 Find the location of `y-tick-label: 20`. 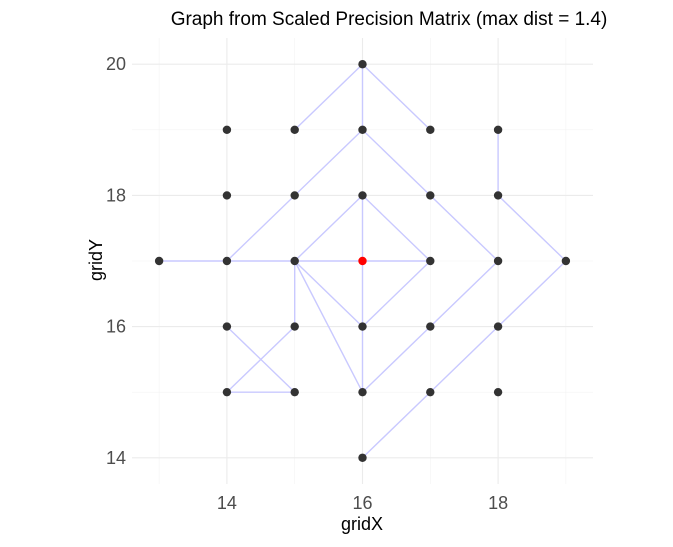

y-tick-label: 20 is located at coordinates (116, 64).